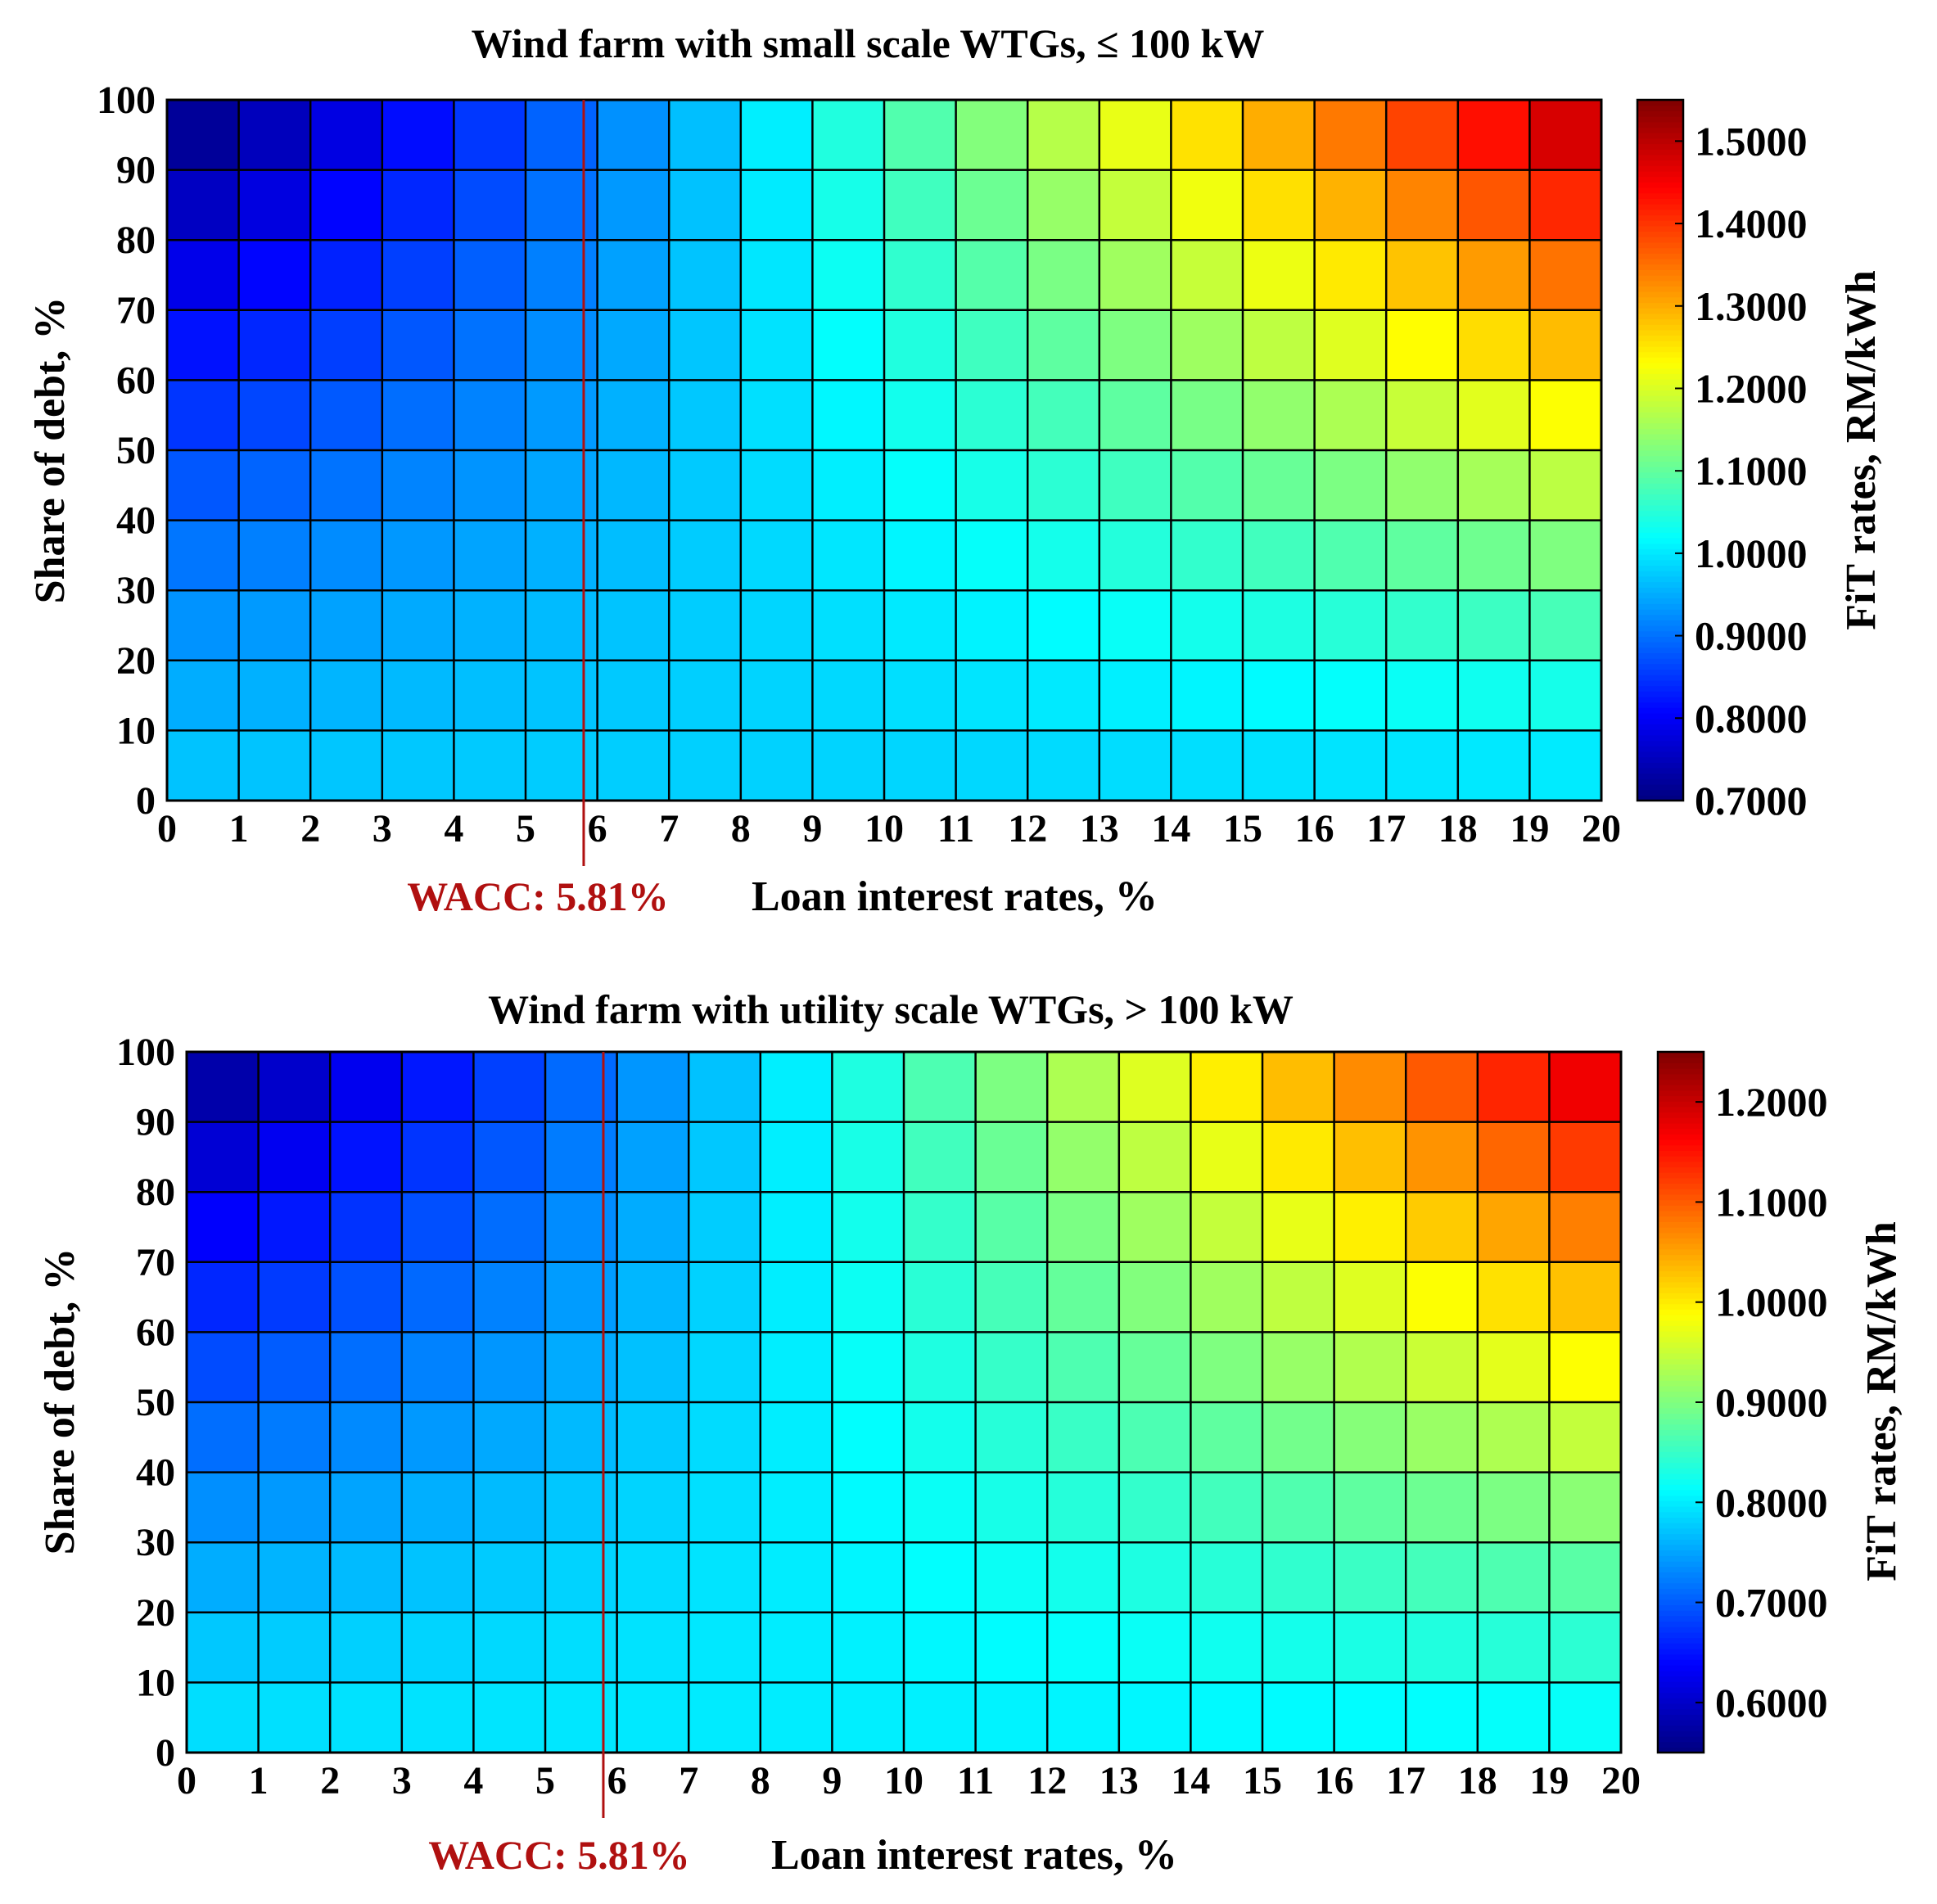 This screenshot has width=1937, height=1904. Describe the element at coordinates (136, 310) in the screenshot. I see `y-tick-label: 70` at that location.